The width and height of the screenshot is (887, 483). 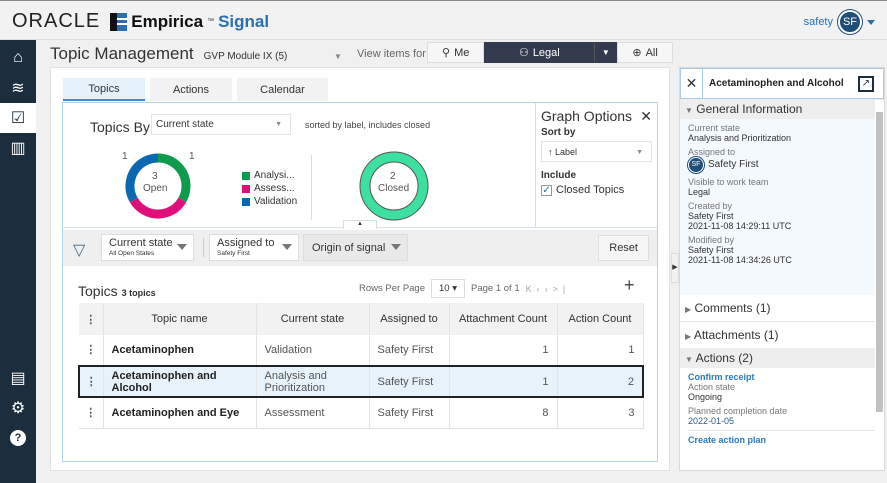 I want to click on filter-icon: ▽, so click(x=79, y=250).